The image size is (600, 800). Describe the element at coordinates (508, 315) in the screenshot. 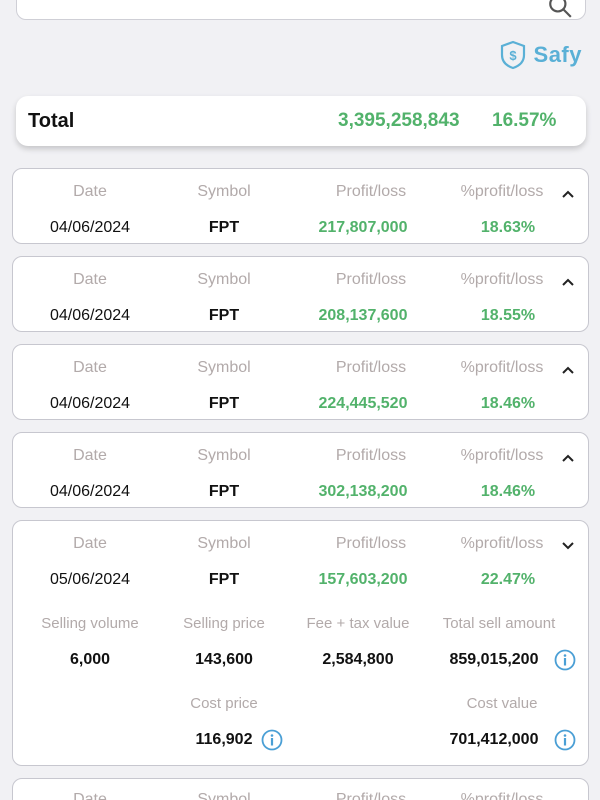

I see `trade-percent: 18.55%` at that location.